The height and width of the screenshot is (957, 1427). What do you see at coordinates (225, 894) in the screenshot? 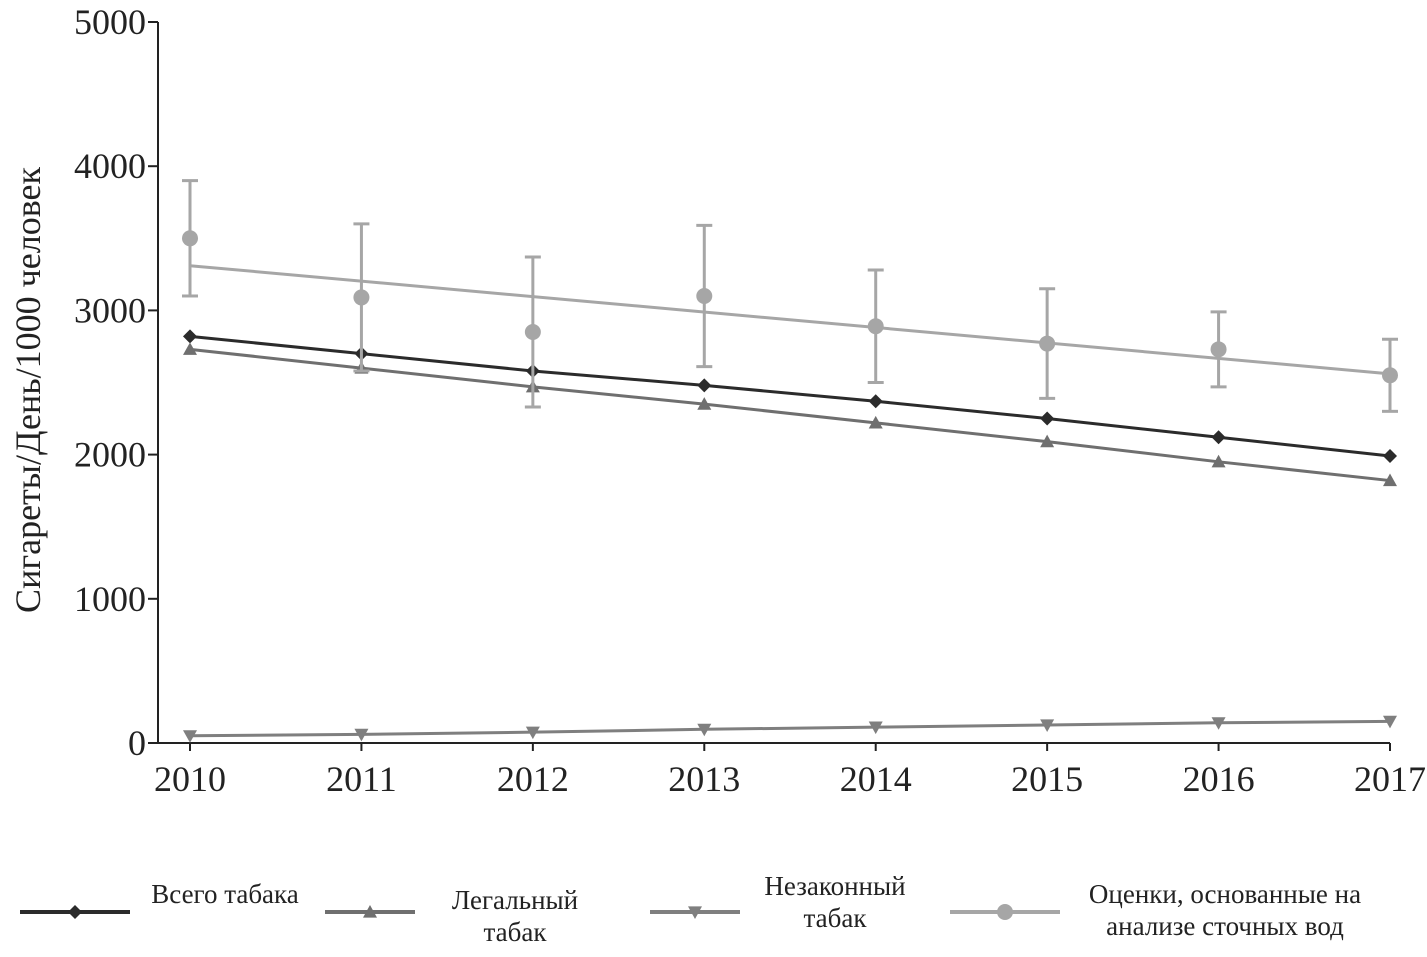
I see `legend-label: Всего табака` at bounding box center [225, 894].